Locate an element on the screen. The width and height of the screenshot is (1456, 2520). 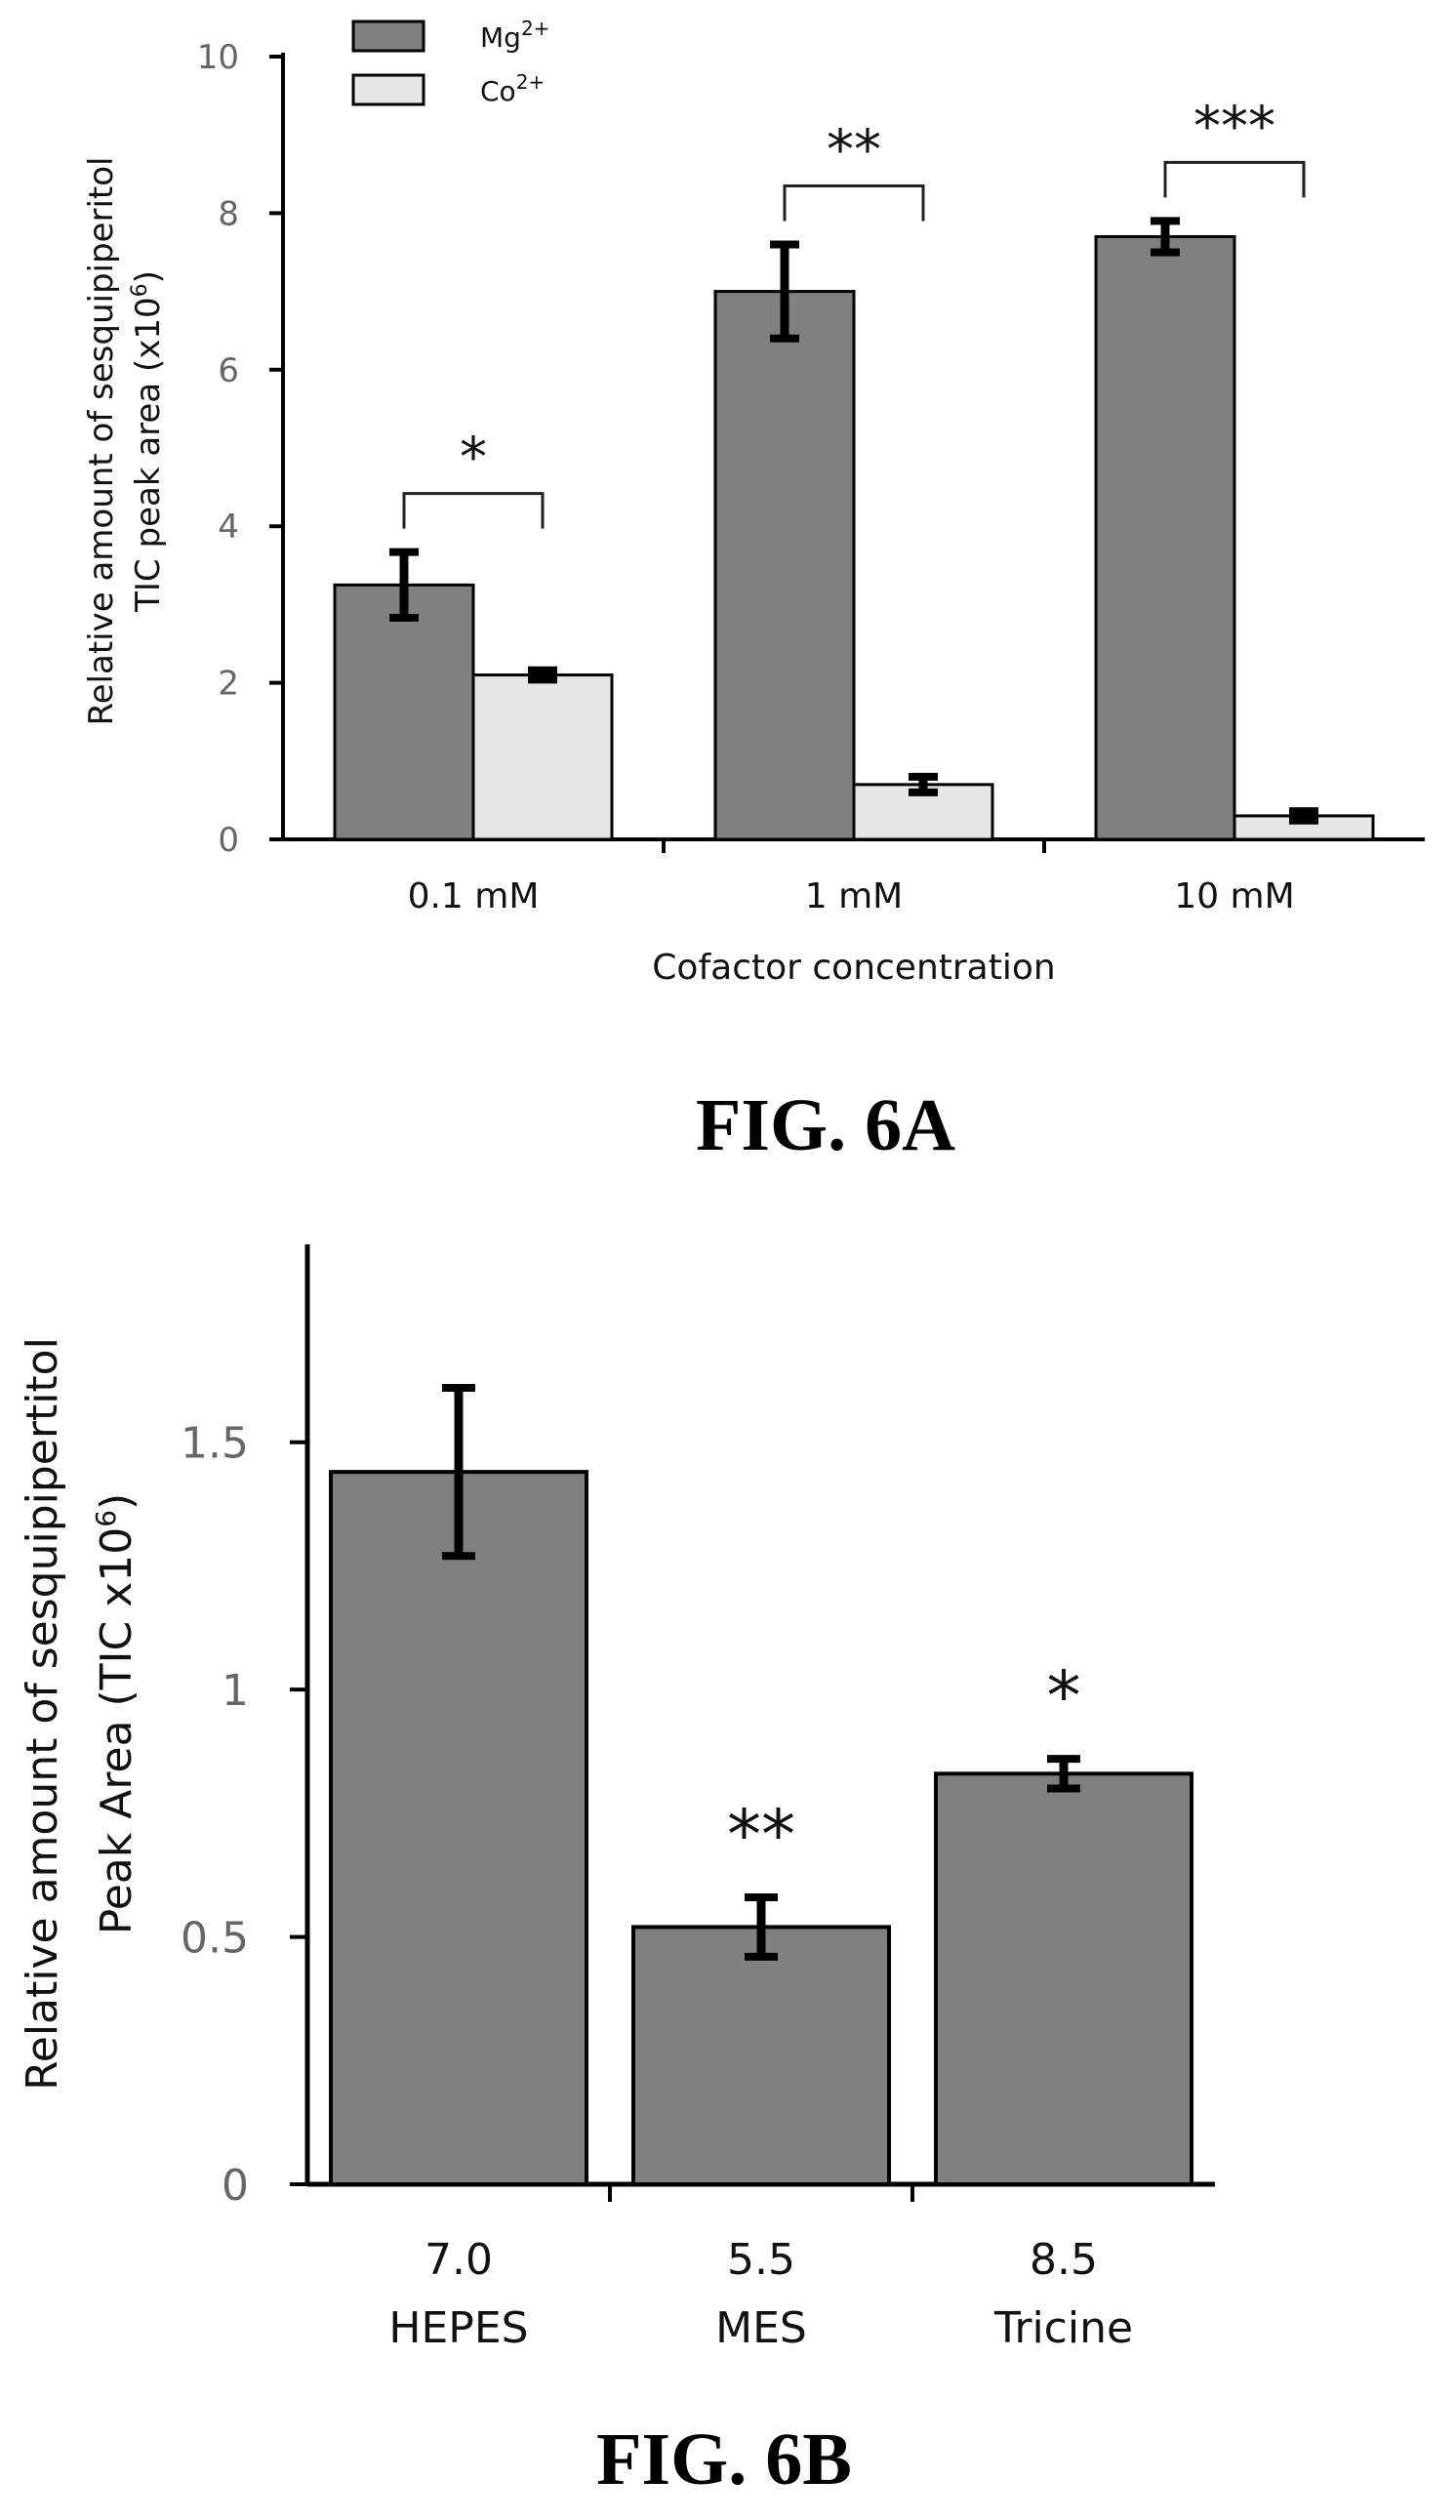
fig6b-significance-marker: * is located at coordinates (1064, 1696).